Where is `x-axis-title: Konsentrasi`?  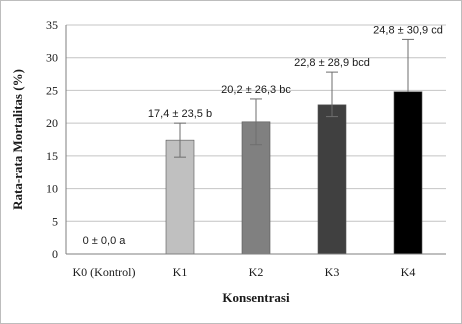 x-axis-title: Konsentrasi is located at coordinates (256, 297).